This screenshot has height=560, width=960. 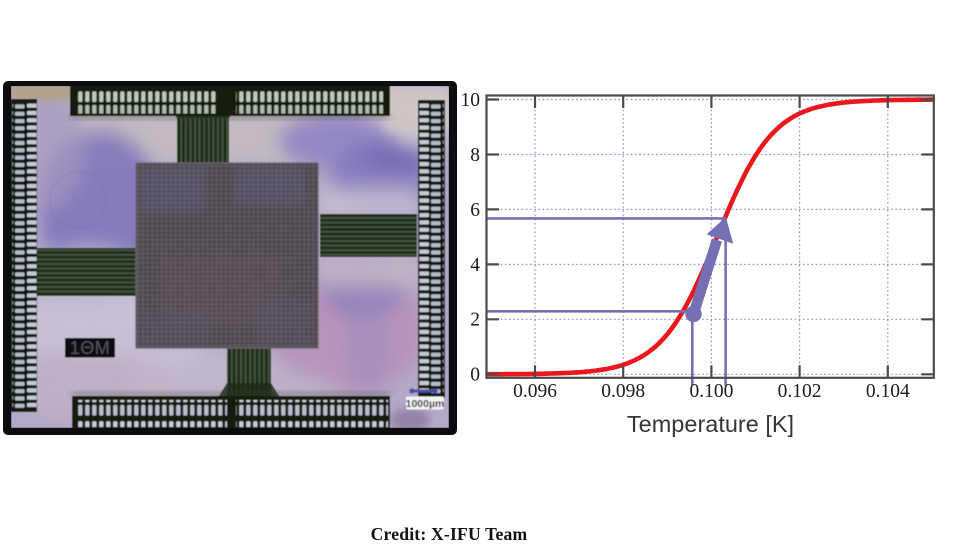 I want to click on svg-text: 0.100, so click(x=711, y=391).